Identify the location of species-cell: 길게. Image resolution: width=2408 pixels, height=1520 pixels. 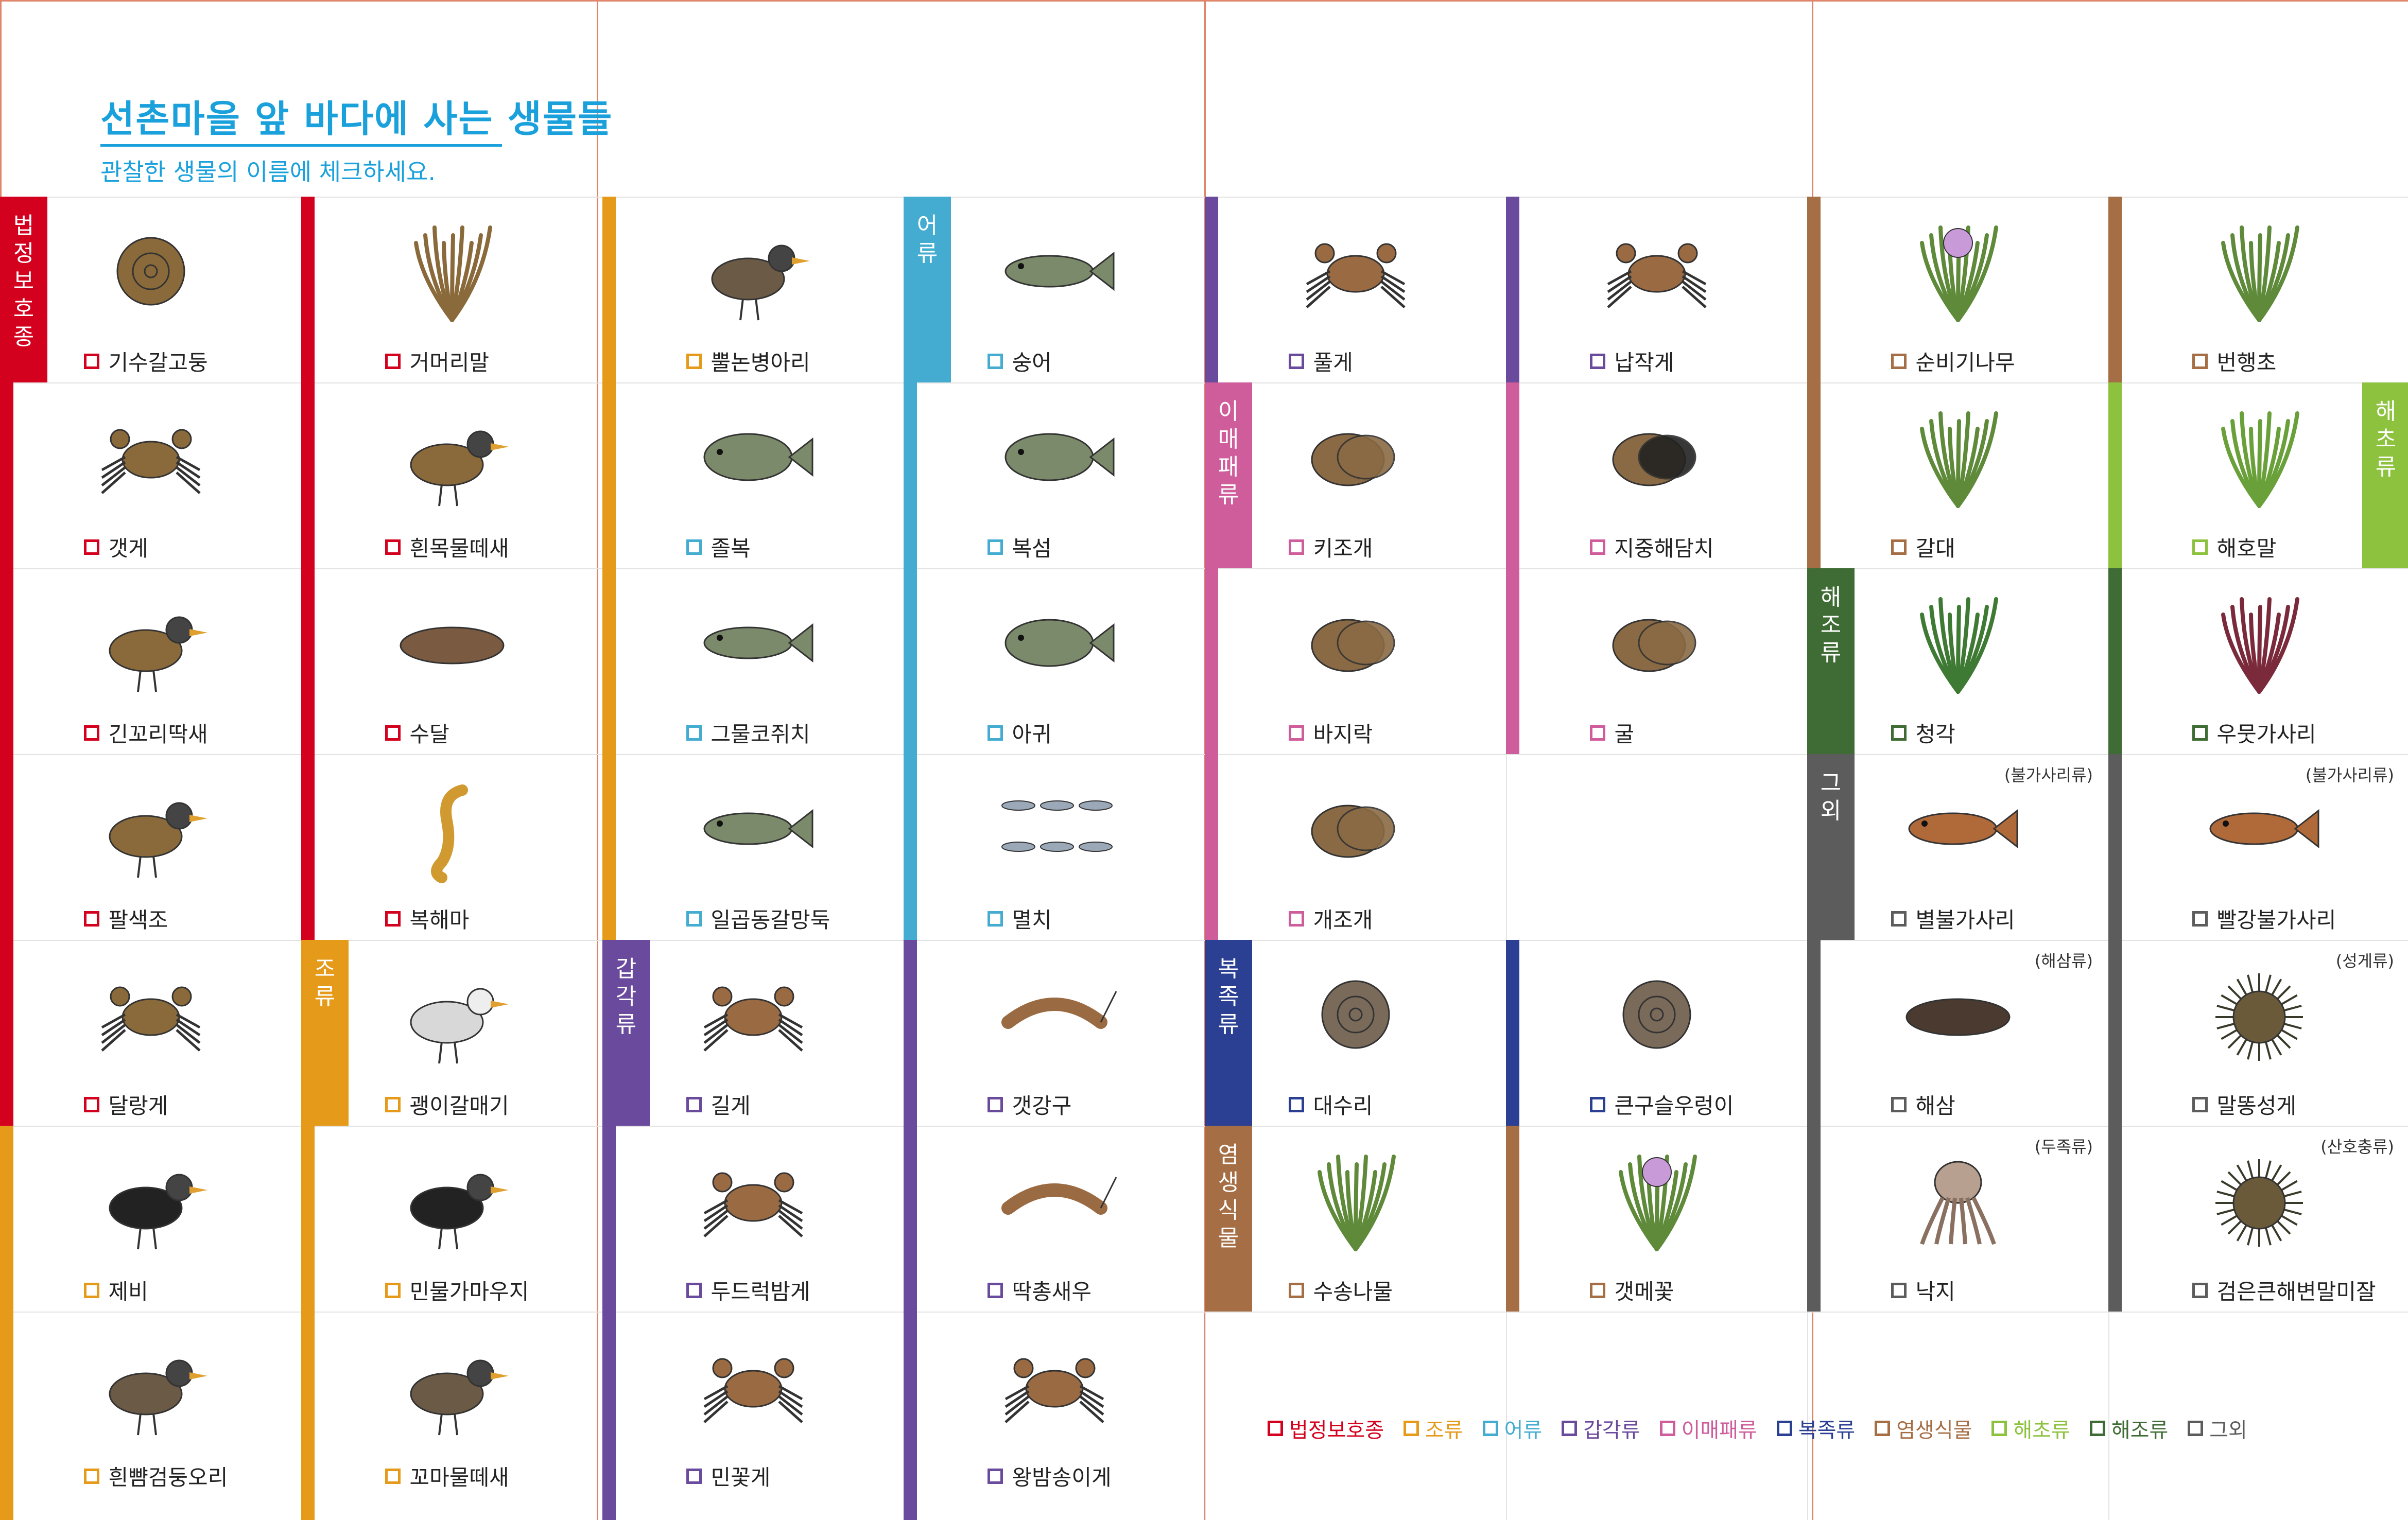
(753, 1033).